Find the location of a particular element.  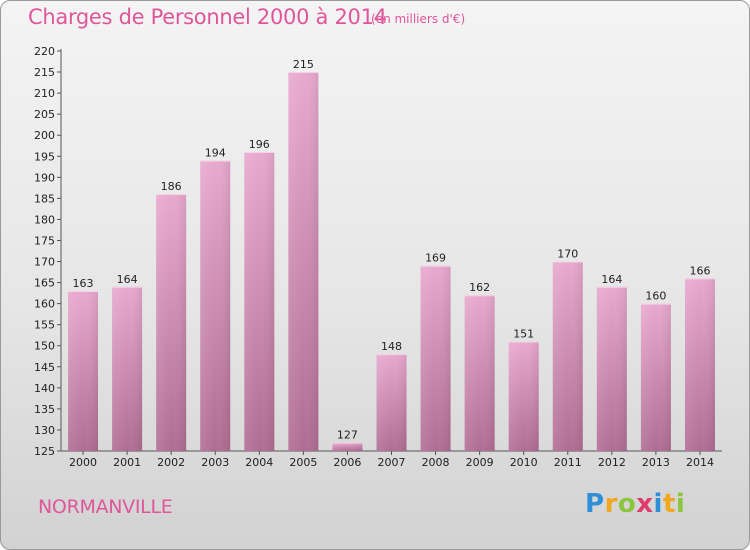

y-tick-label: 130 is located at coordinates (44, 430).